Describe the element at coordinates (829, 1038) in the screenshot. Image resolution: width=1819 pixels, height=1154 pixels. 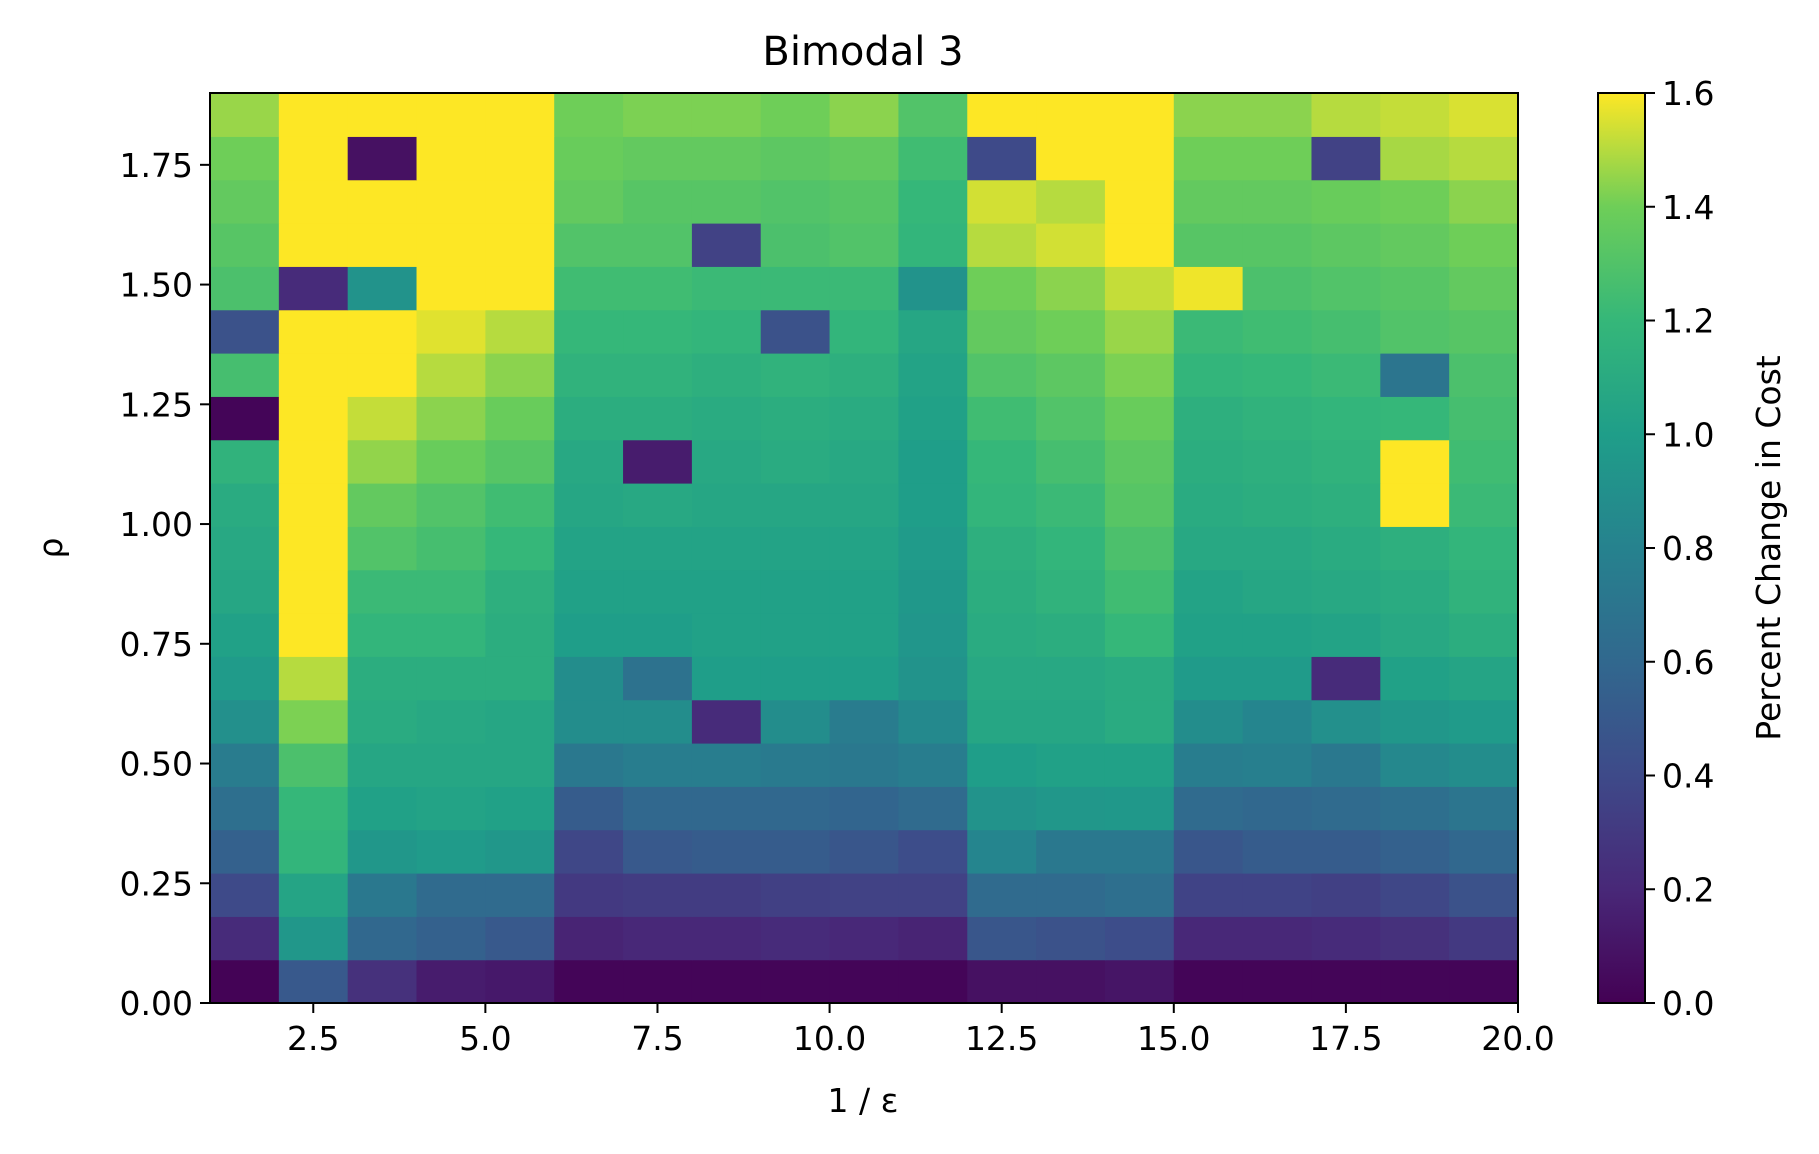
I see `x-tick-label: 10.0` at that location.